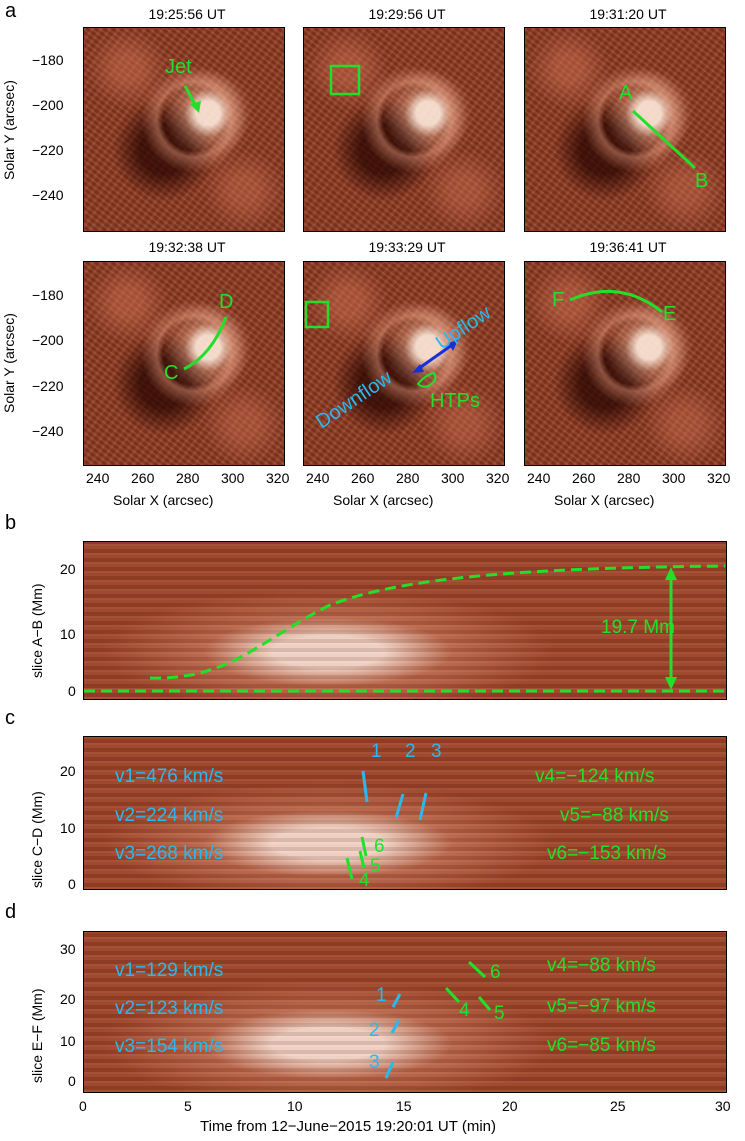  What do you see at coordinates (169, 853) in the screenshot?
I see `panel-c-v3: v3=268 km/s` at bounding box center [169, 853].